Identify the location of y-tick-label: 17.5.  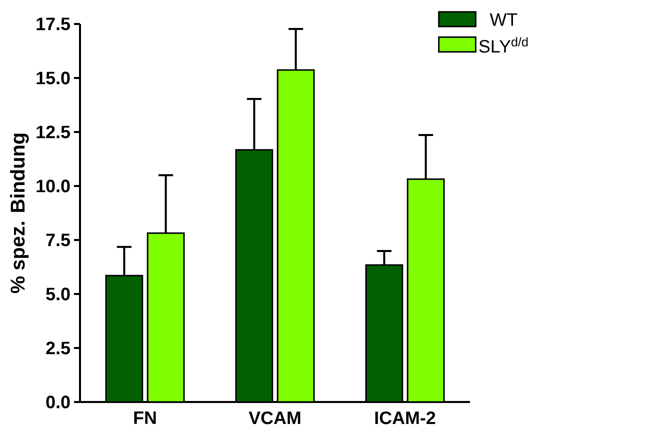
(53, 24).